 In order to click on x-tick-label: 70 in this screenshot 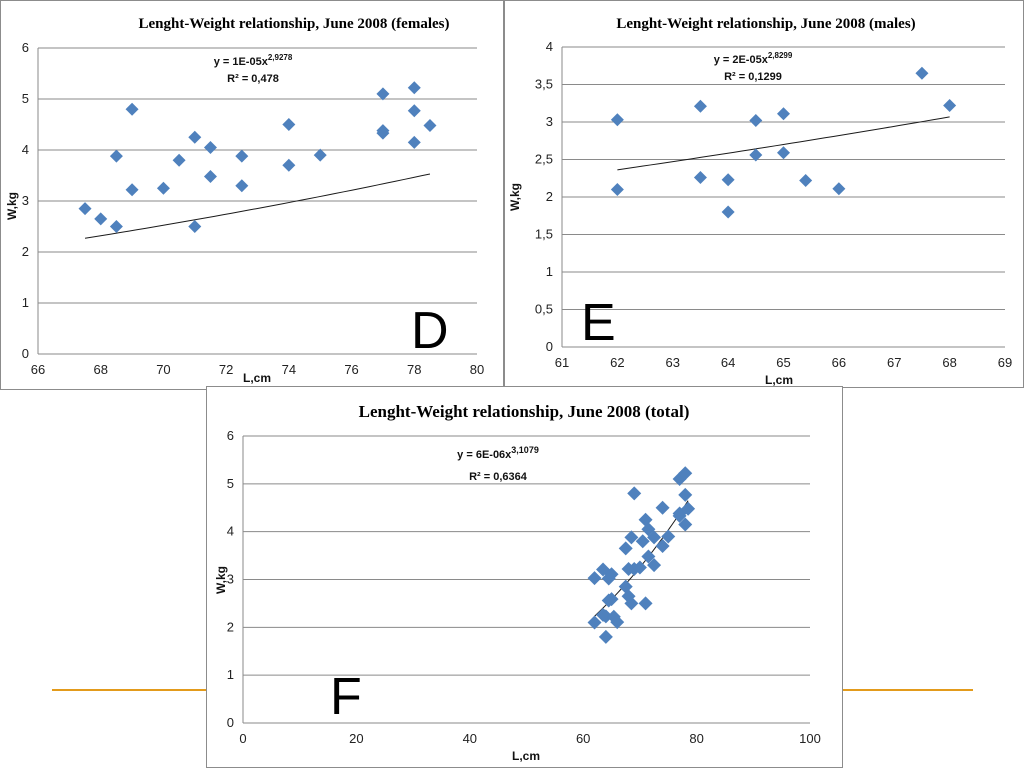, I will do `click(163, 369)`.